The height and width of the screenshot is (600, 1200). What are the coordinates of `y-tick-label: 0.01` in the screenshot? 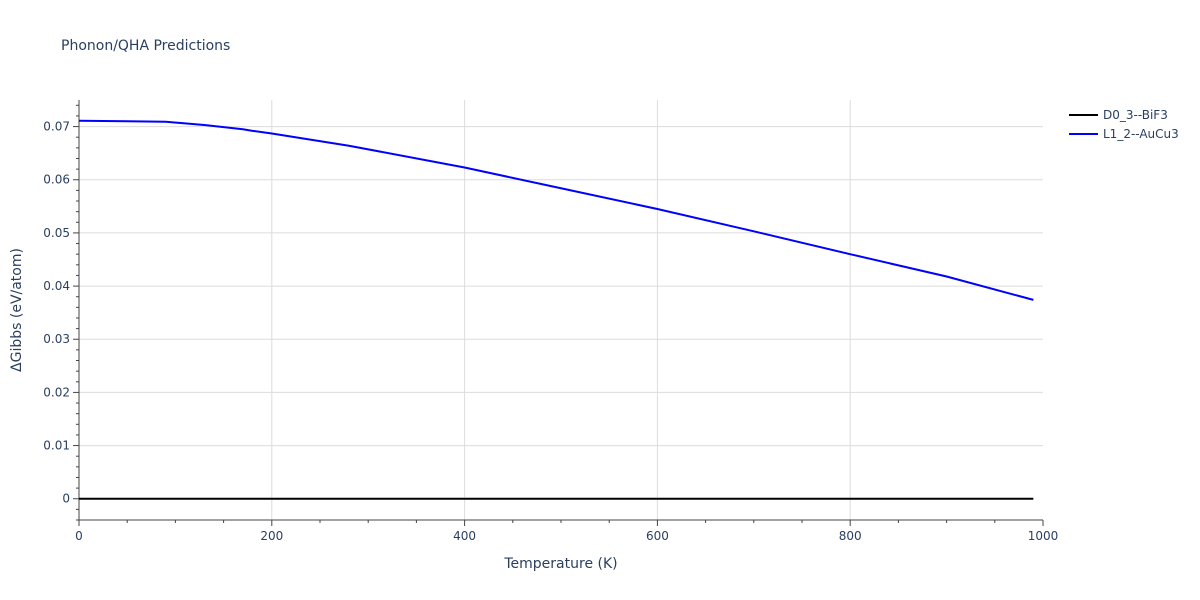 It's located at (56, 446).